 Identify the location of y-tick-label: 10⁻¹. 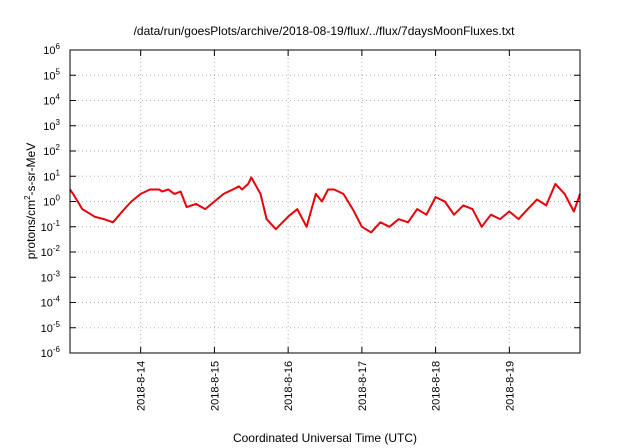
(51, 226).